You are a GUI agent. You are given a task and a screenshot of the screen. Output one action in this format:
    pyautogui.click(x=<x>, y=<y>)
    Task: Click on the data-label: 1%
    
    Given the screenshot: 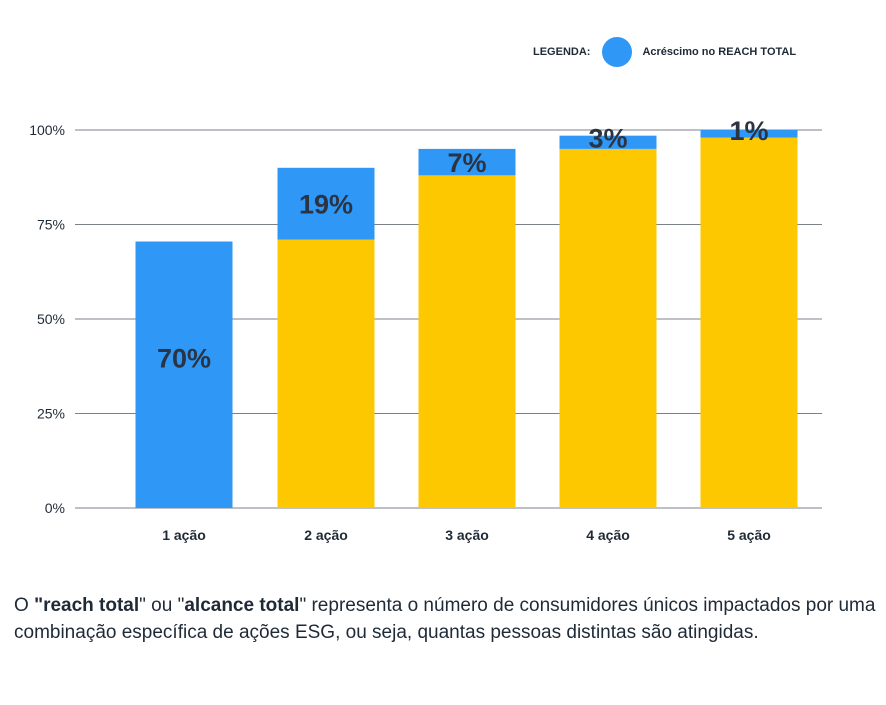 What is the action you would take?
    pyautogui.click(x=748, y=131)
    